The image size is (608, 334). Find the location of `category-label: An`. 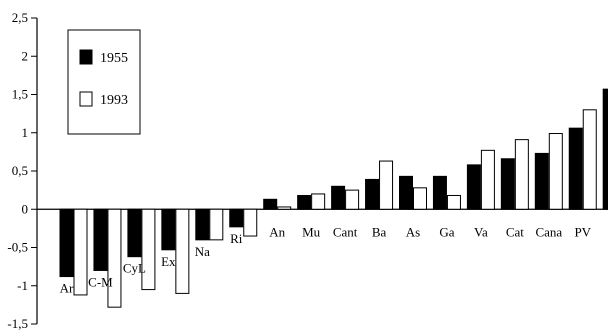

category-label: An is located at coordinates (277, 231).